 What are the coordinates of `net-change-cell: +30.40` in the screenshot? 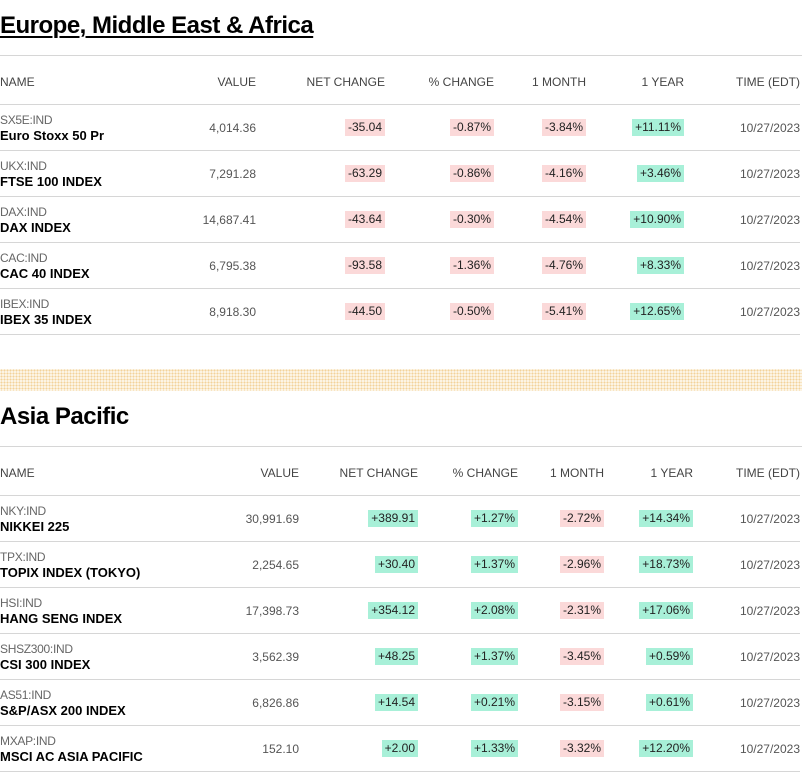 It's located at (358, 564).